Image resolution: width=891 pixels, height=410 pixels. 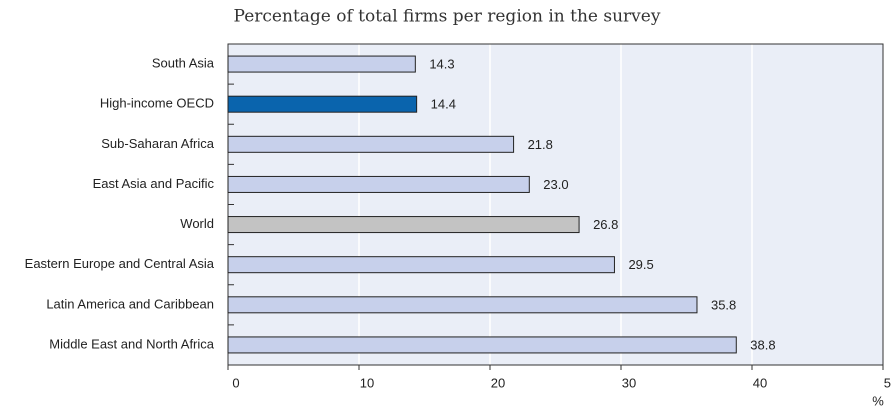 What do you see at coordinates (629, 382) in the screenshot?
I see `x-tick-label: 30` at bounding box center [629, 382].